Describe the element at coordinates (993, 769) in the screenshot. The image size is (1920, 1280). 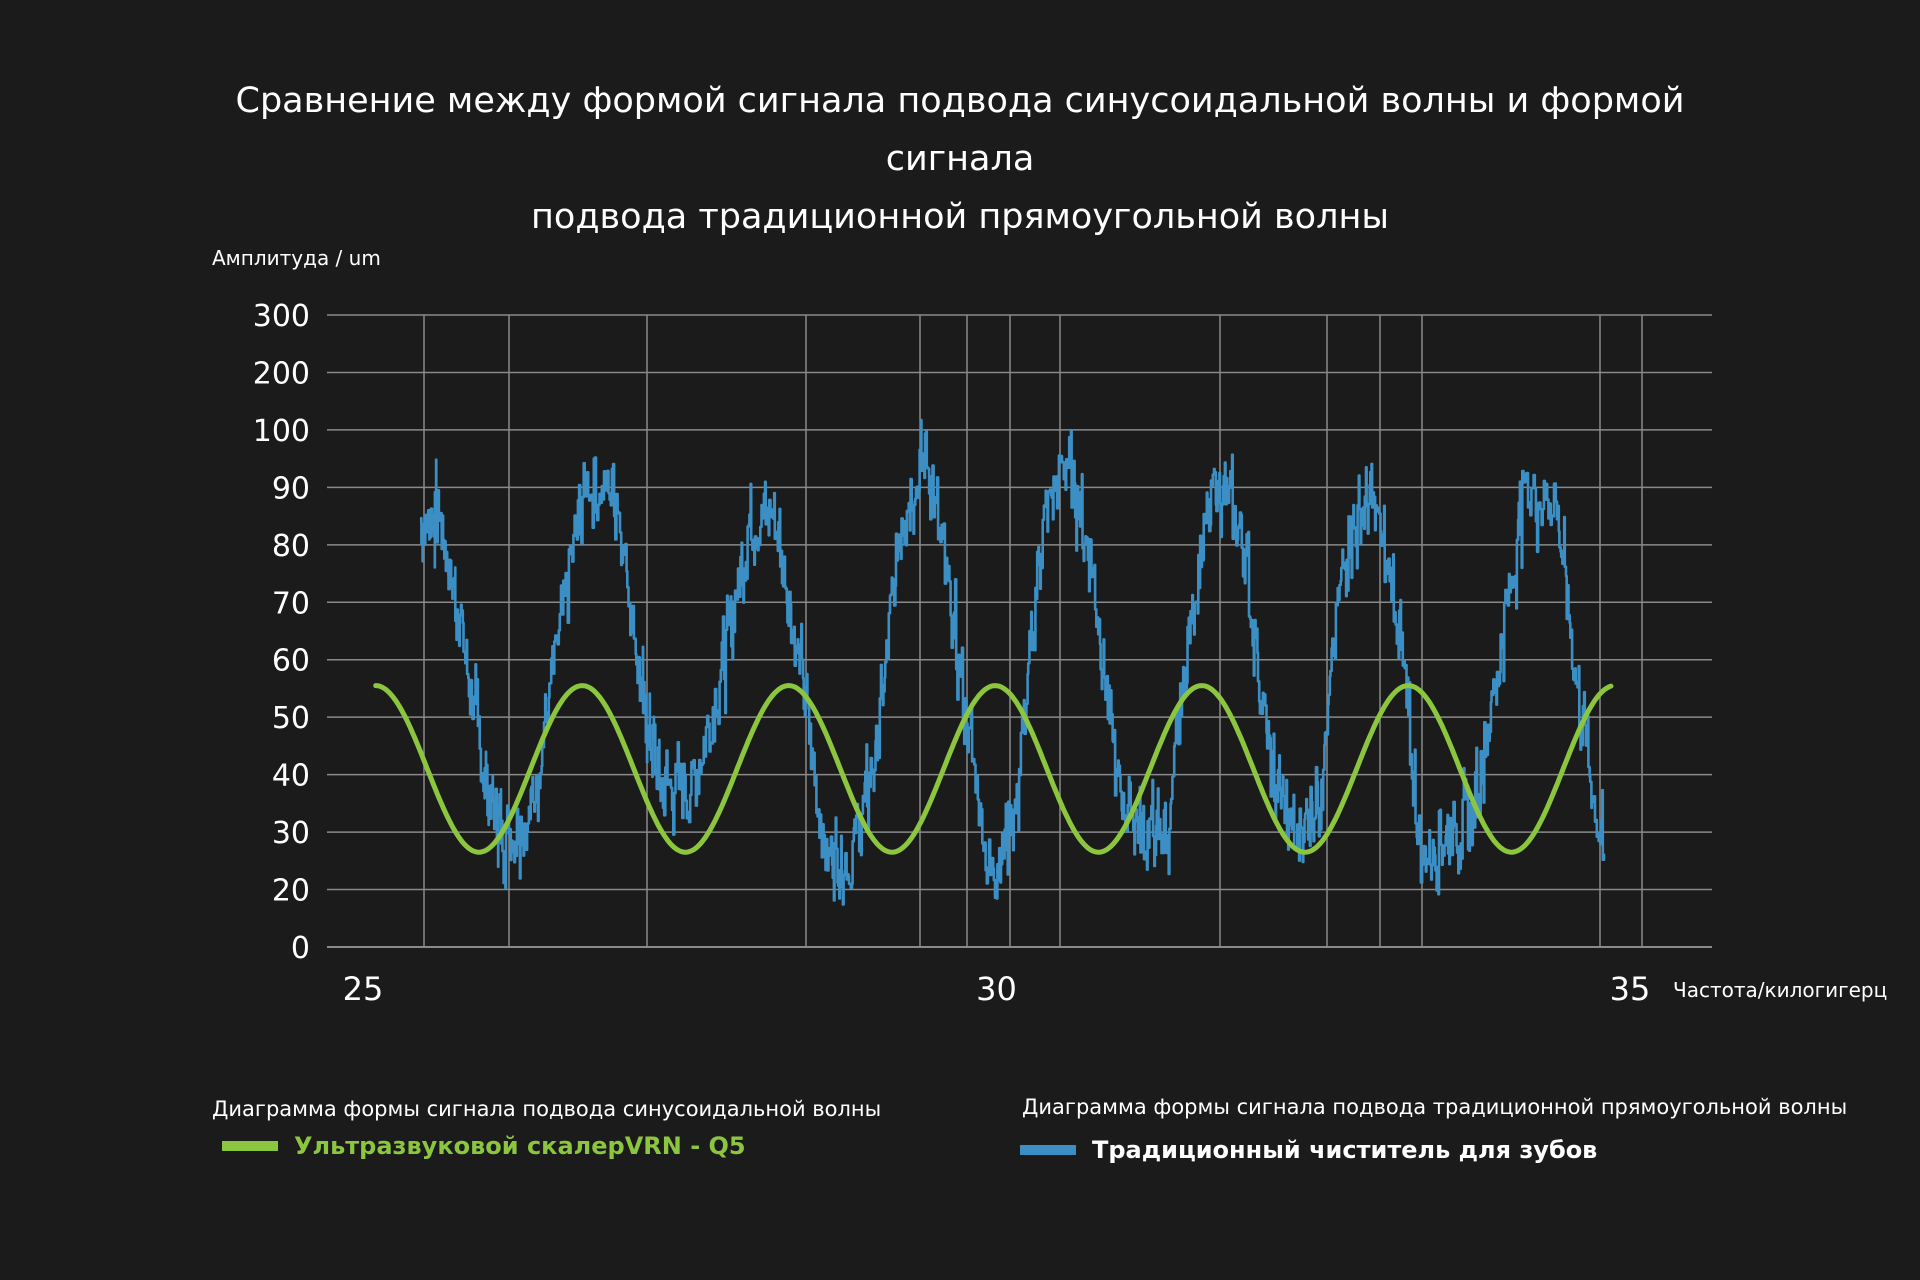
I see `series-sine-line` at that location.